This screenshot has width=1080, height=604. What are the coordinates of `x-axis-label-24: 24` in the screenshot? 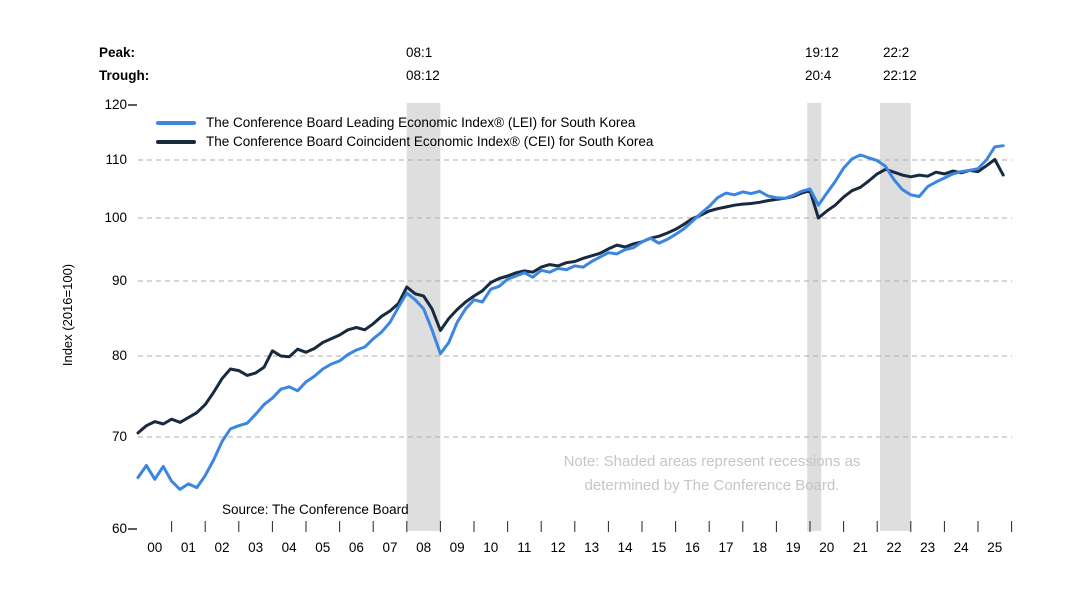 It's located at (961, 547).